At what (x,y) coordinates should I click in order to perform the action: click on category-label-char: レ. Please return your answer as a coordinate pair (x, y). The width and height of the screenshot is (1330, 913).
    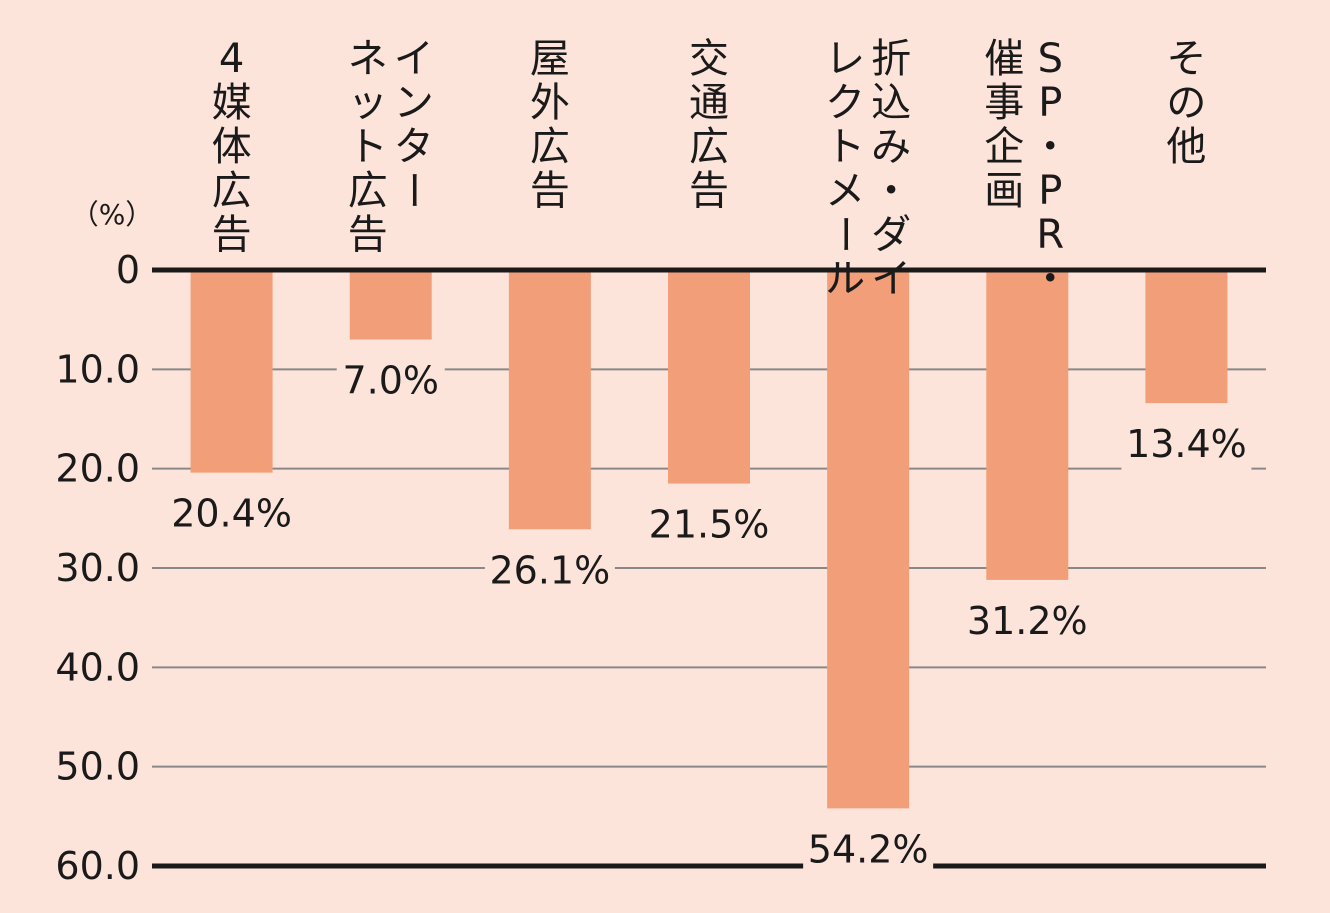
    Looking at the image, I should click on (845, 59).